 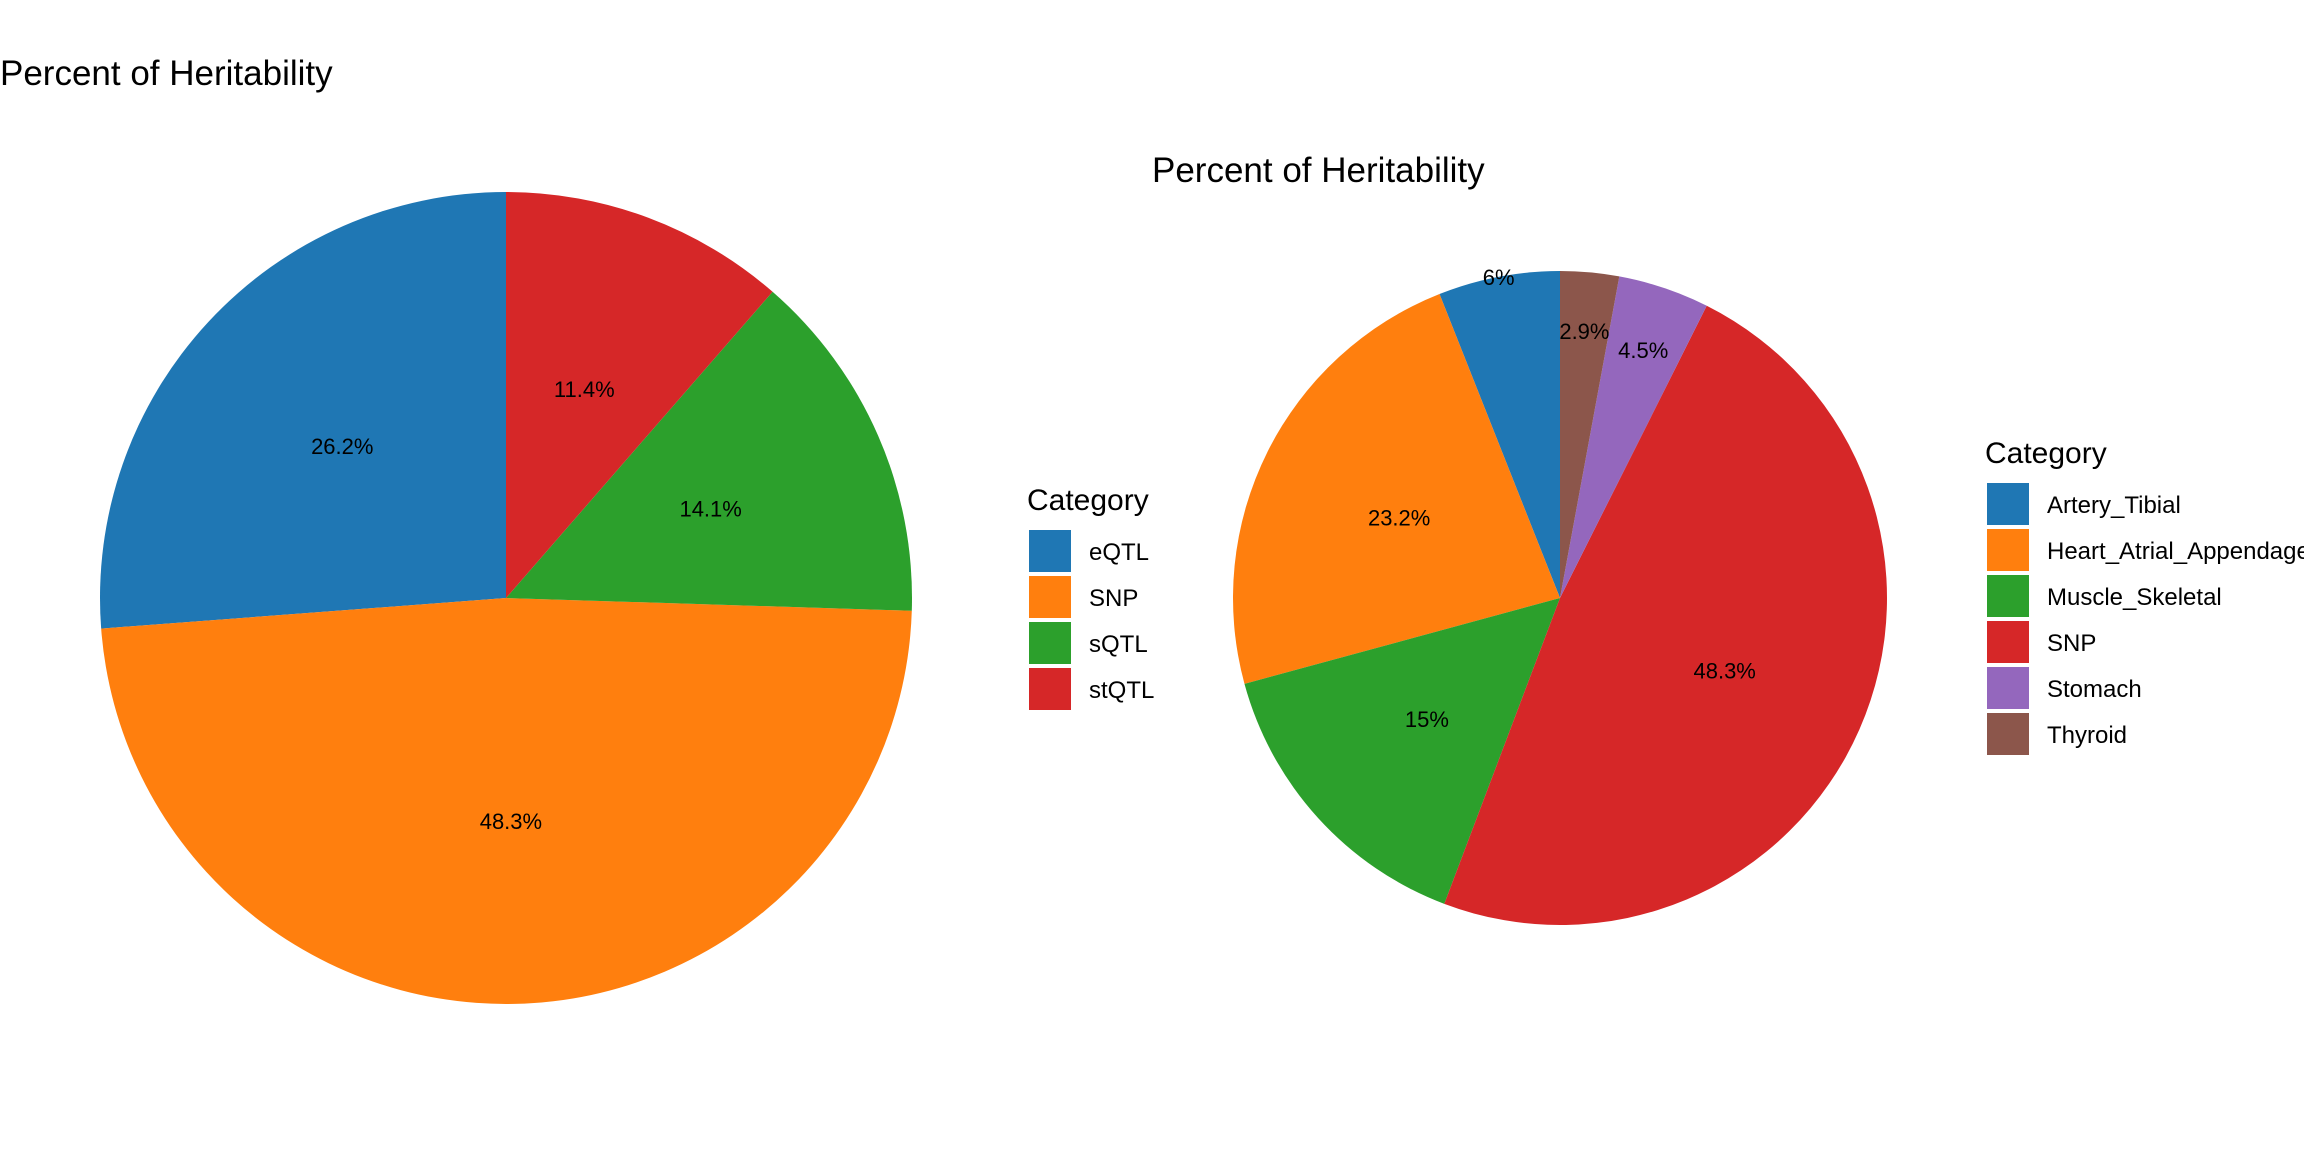 I want to click on pie-slice-sqtl, so click(x=709, y=451).